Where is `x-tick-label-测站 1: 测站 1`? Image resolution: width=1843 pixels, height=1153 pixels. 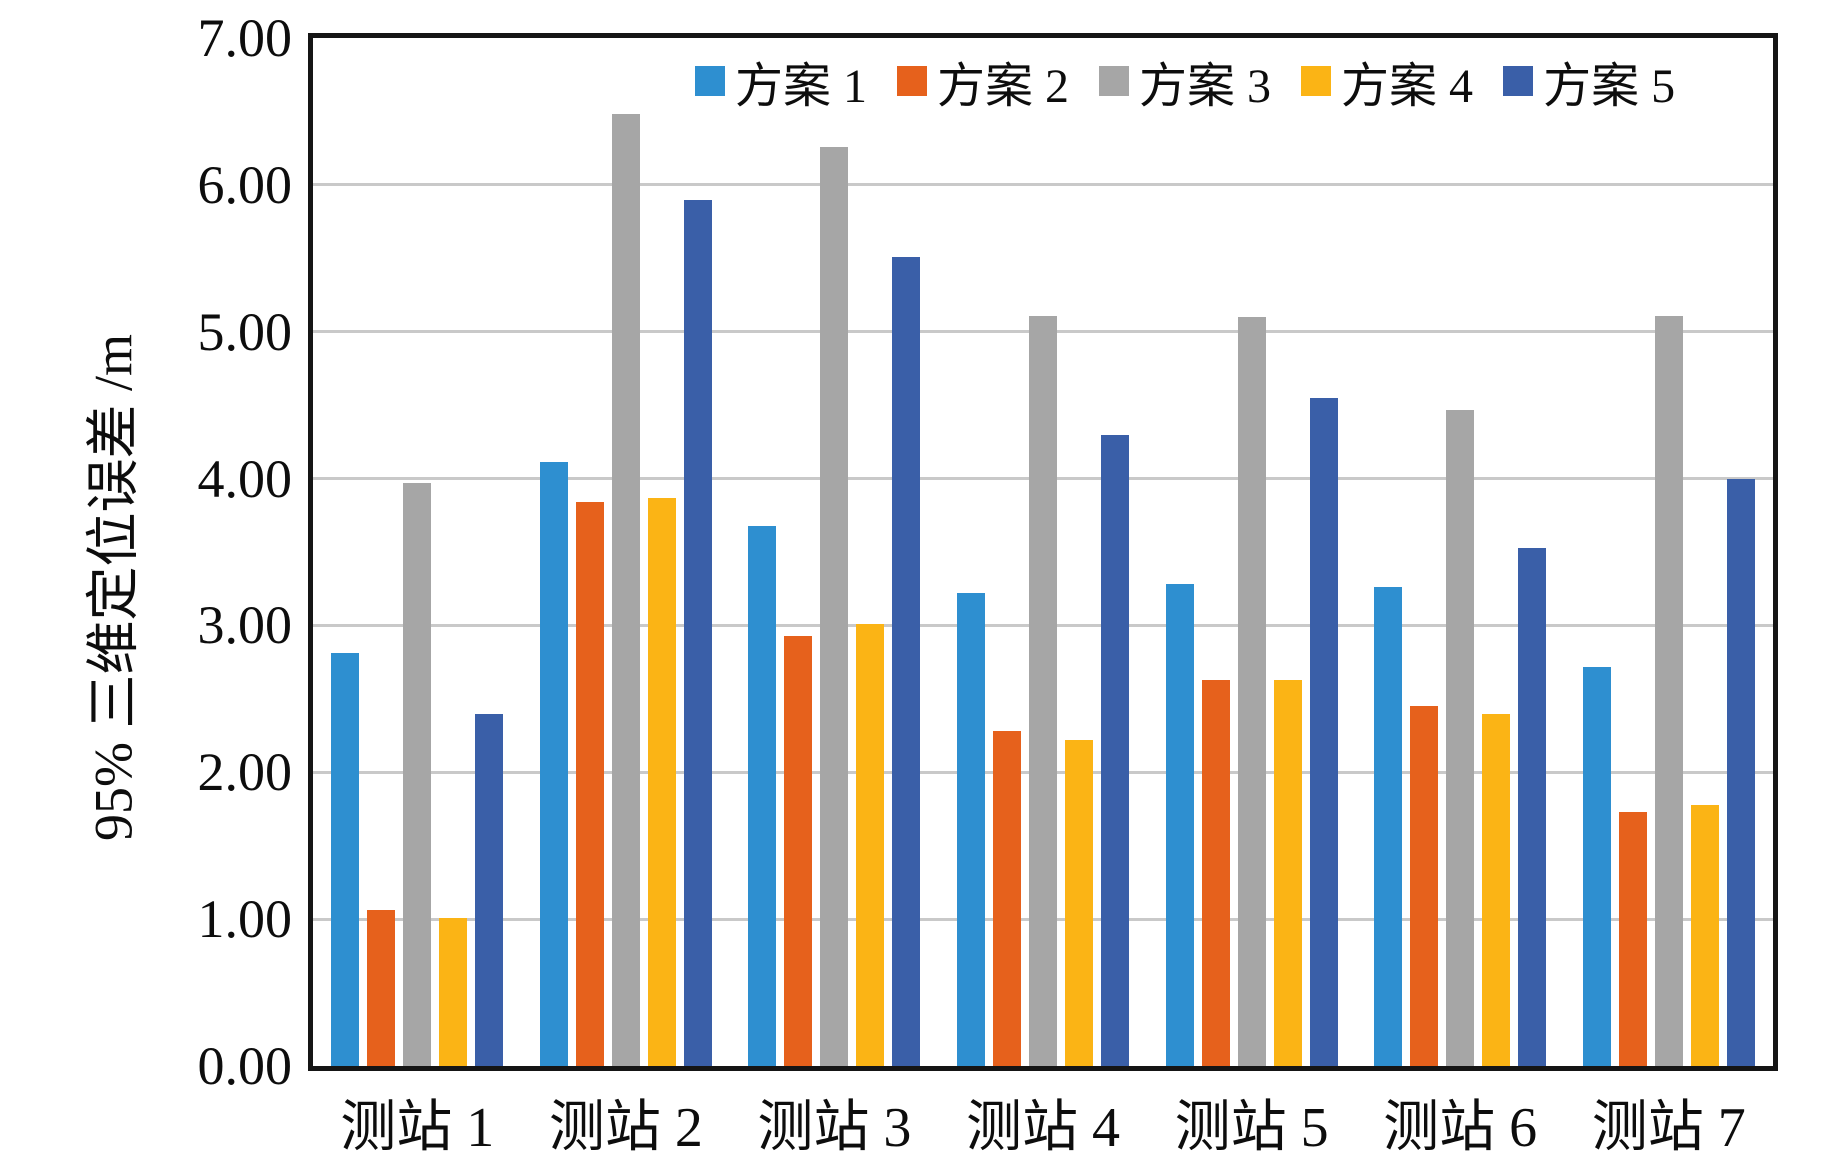
x-tick-label-测站 1: 测站 1 is located at coordinates (417, 1125).